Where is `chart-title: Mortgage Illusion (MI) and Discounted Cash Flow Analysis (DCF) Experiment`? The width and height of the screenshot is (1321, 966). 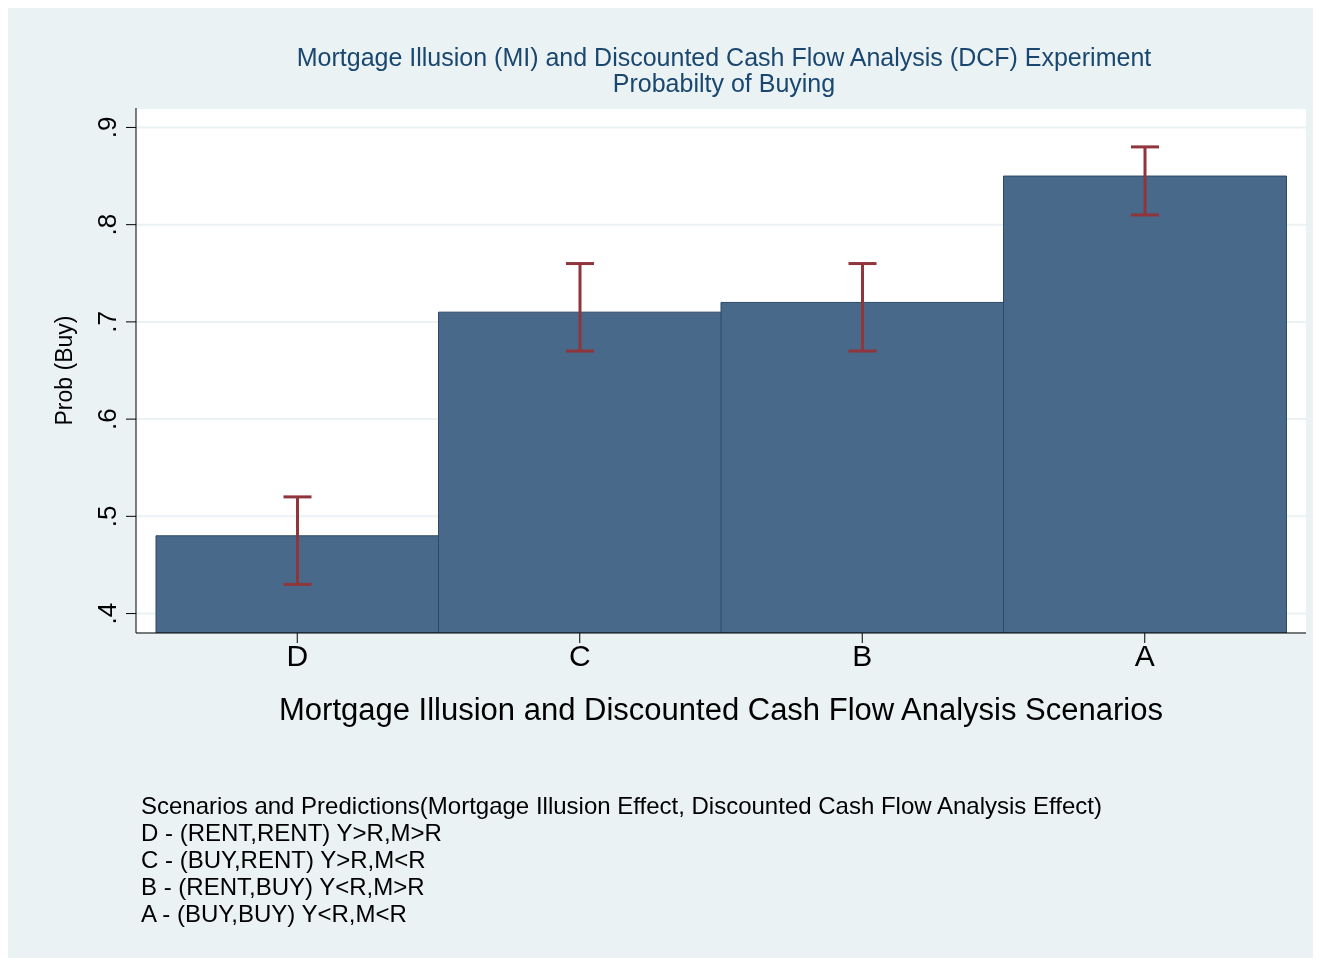 chart-title: Mortgage Illusion (MI) and Discounted Cash Flow Analysis (DCF) Experiment is located at coordinates (724, 57).